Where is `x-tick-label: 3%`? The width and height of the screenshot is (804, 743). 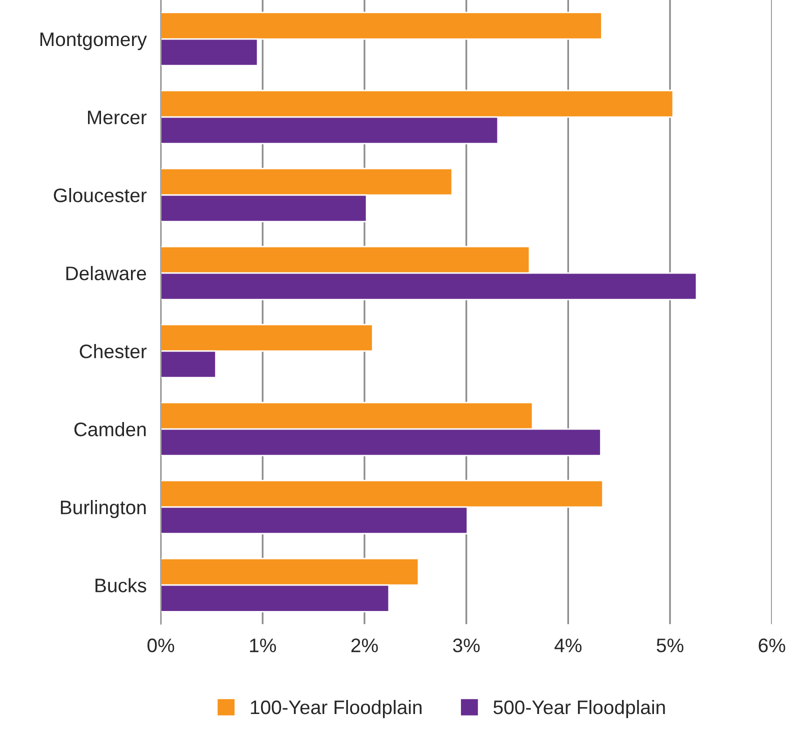 x-tick-label: 3% is located at coordinates (466, 645).